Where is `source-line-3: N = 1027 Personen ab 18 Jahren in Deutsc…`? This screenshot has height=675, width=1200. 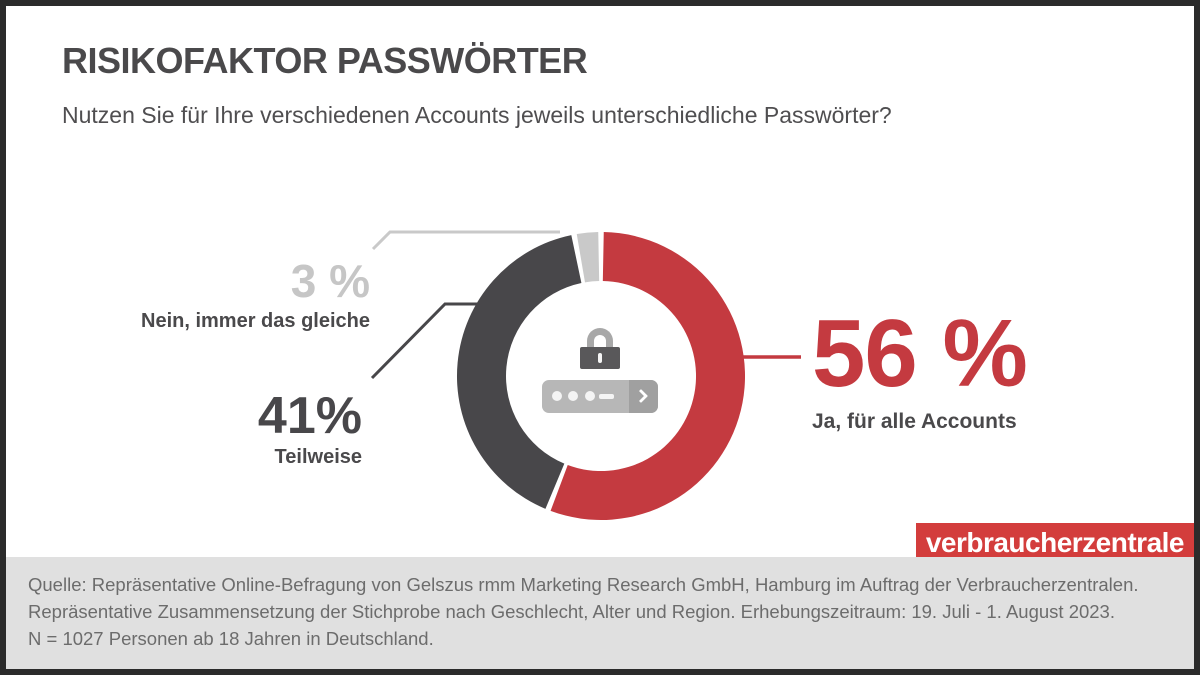 source-line-3: N = 1027 Personen ab 18 Jahren in Deutsc… is located at coordinates (231, 638).